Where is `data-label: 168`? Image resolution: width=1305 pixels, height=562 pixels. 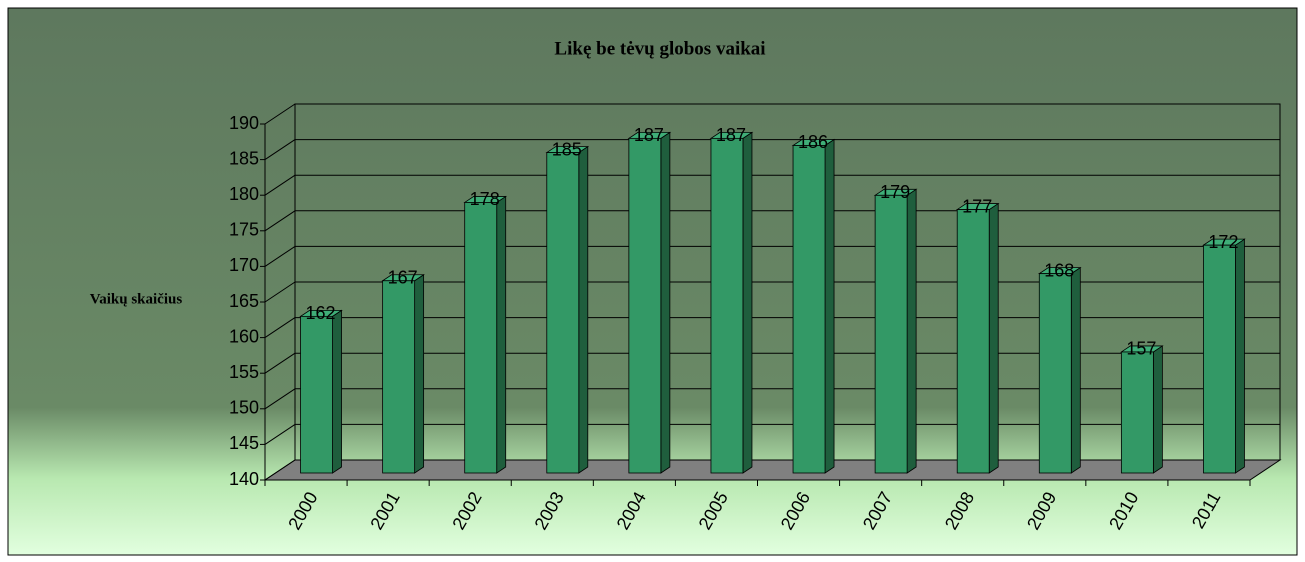 data-label: 168 is located at coordinates (1059, 270).